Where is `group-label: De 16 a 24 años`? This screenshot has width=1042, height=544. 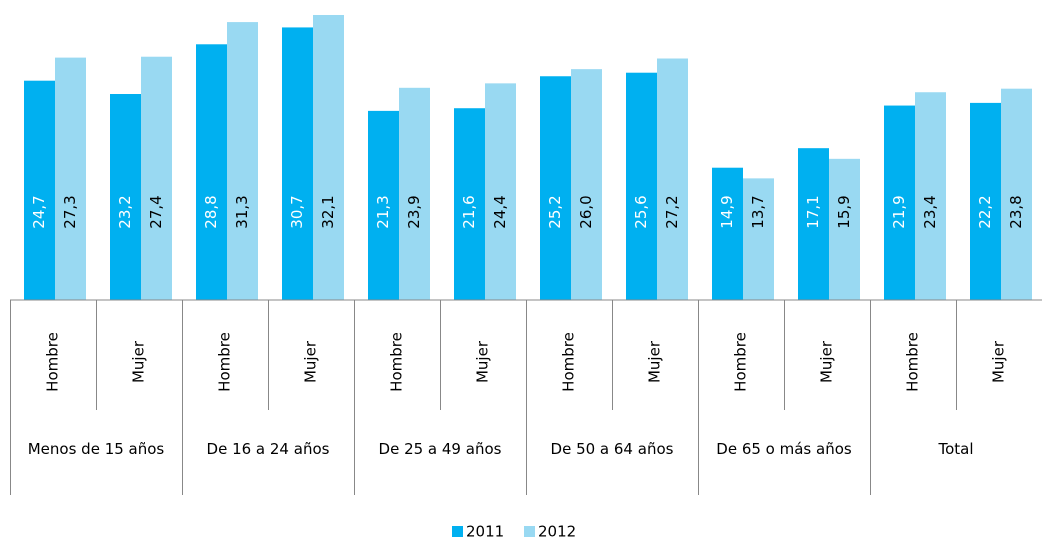 group-label: De 16 a 24 años is located at coordinates (268, 449).